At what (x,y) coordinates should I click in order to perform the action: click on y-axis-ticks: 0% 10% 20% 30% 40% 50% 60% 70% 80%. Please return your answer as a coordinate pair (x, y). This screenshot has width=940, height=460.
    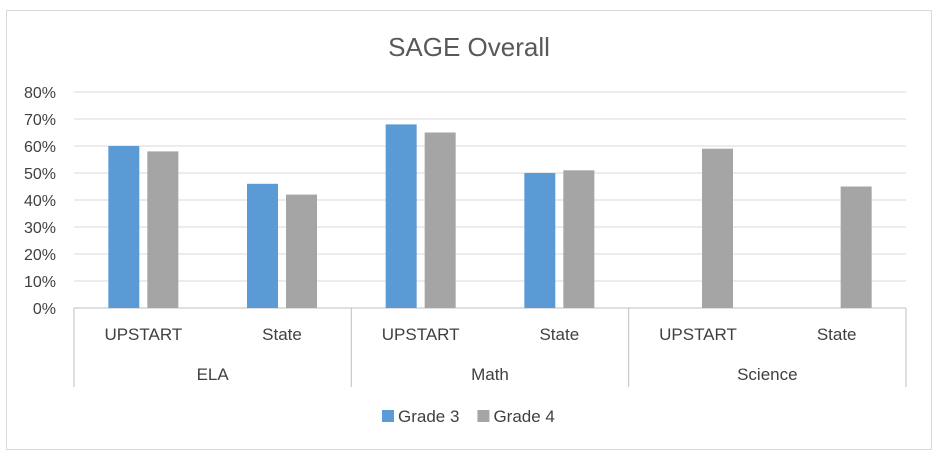
    Looking at the image, I should click on (40, 201).